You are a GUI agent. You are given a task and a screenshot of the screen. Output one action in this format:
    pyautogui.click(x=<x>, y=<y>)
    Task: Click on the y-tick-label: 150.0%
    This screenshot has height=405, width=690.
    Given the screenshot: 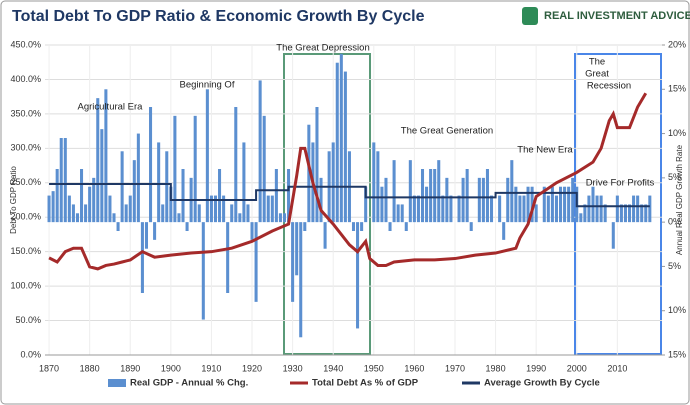 What is the action you would take?
    pyautogui.click(x=25, y=251)
    